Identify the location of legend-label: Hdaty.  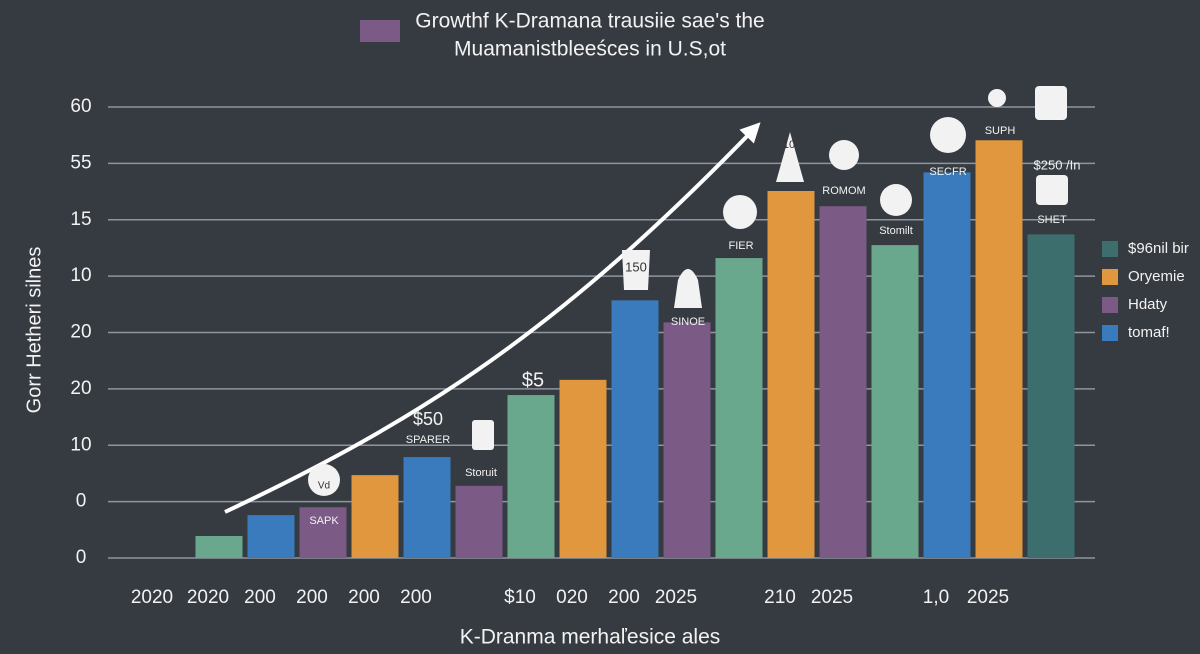
(1148, 304).